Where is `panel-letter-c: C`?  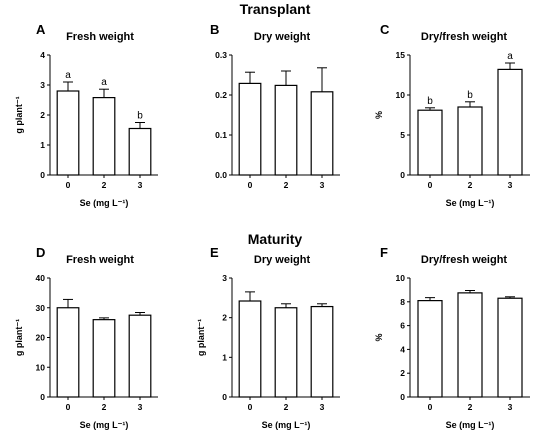
panel-letter-c: C is located at coordinates (385, 29).